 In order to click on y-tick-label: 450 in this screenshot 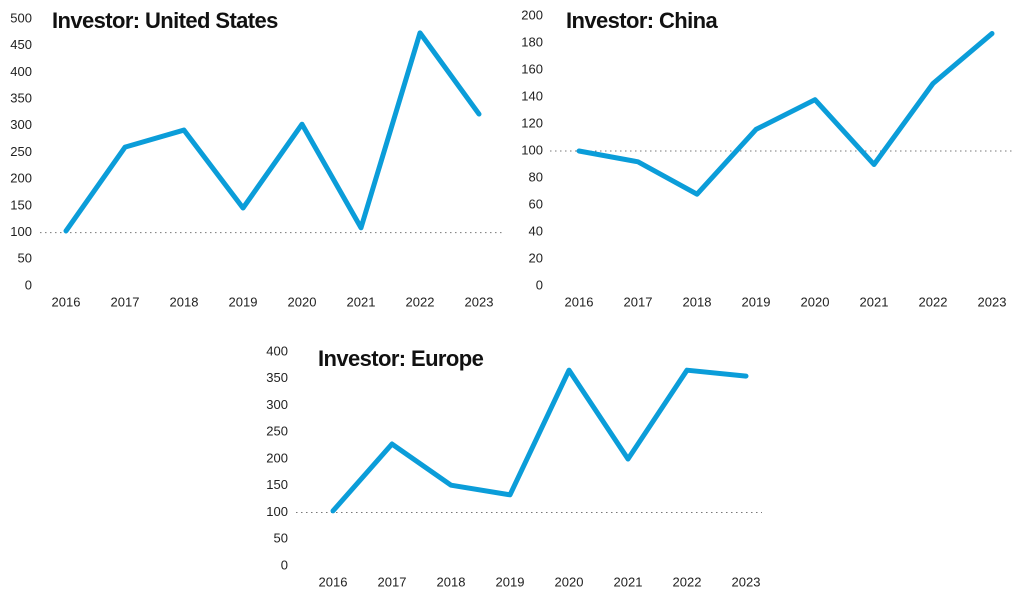, I will do `click(21, 44)`.